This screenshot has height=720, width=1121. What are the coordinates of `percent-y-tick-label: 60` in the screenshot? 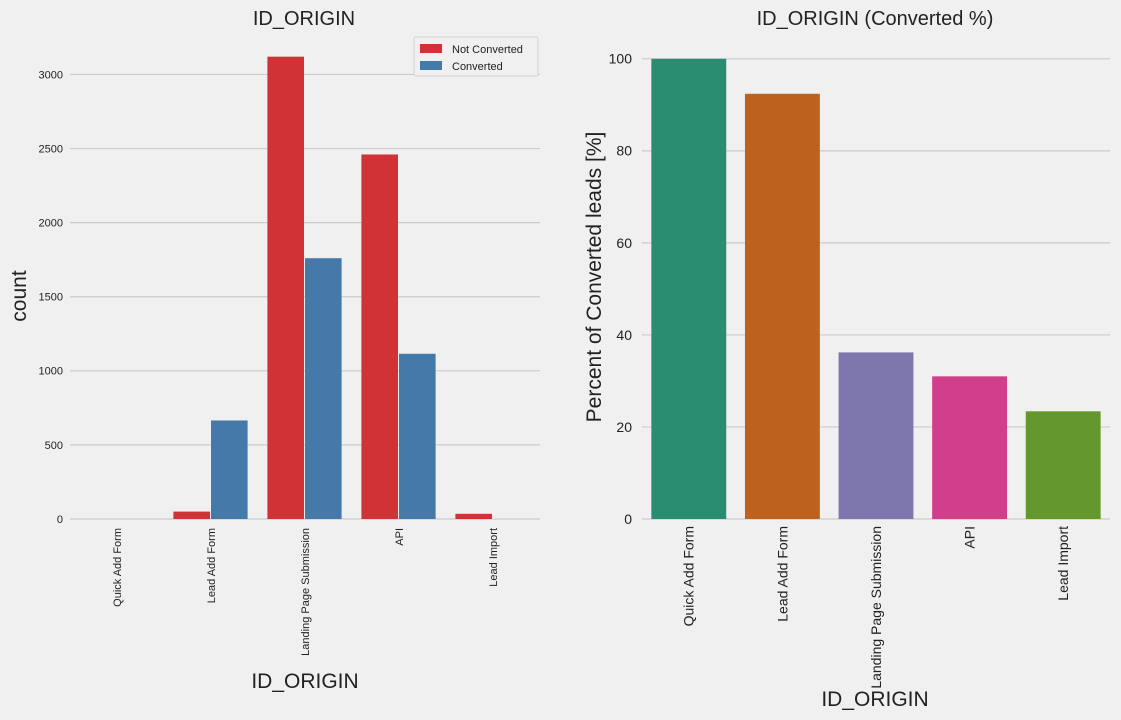 It's located at (624, 243).